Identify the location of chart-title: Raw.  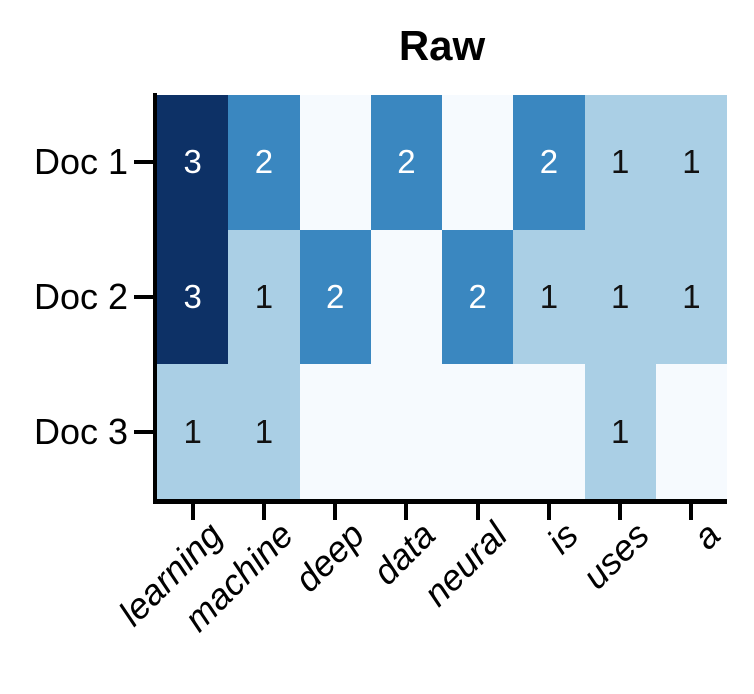
(442, 45).